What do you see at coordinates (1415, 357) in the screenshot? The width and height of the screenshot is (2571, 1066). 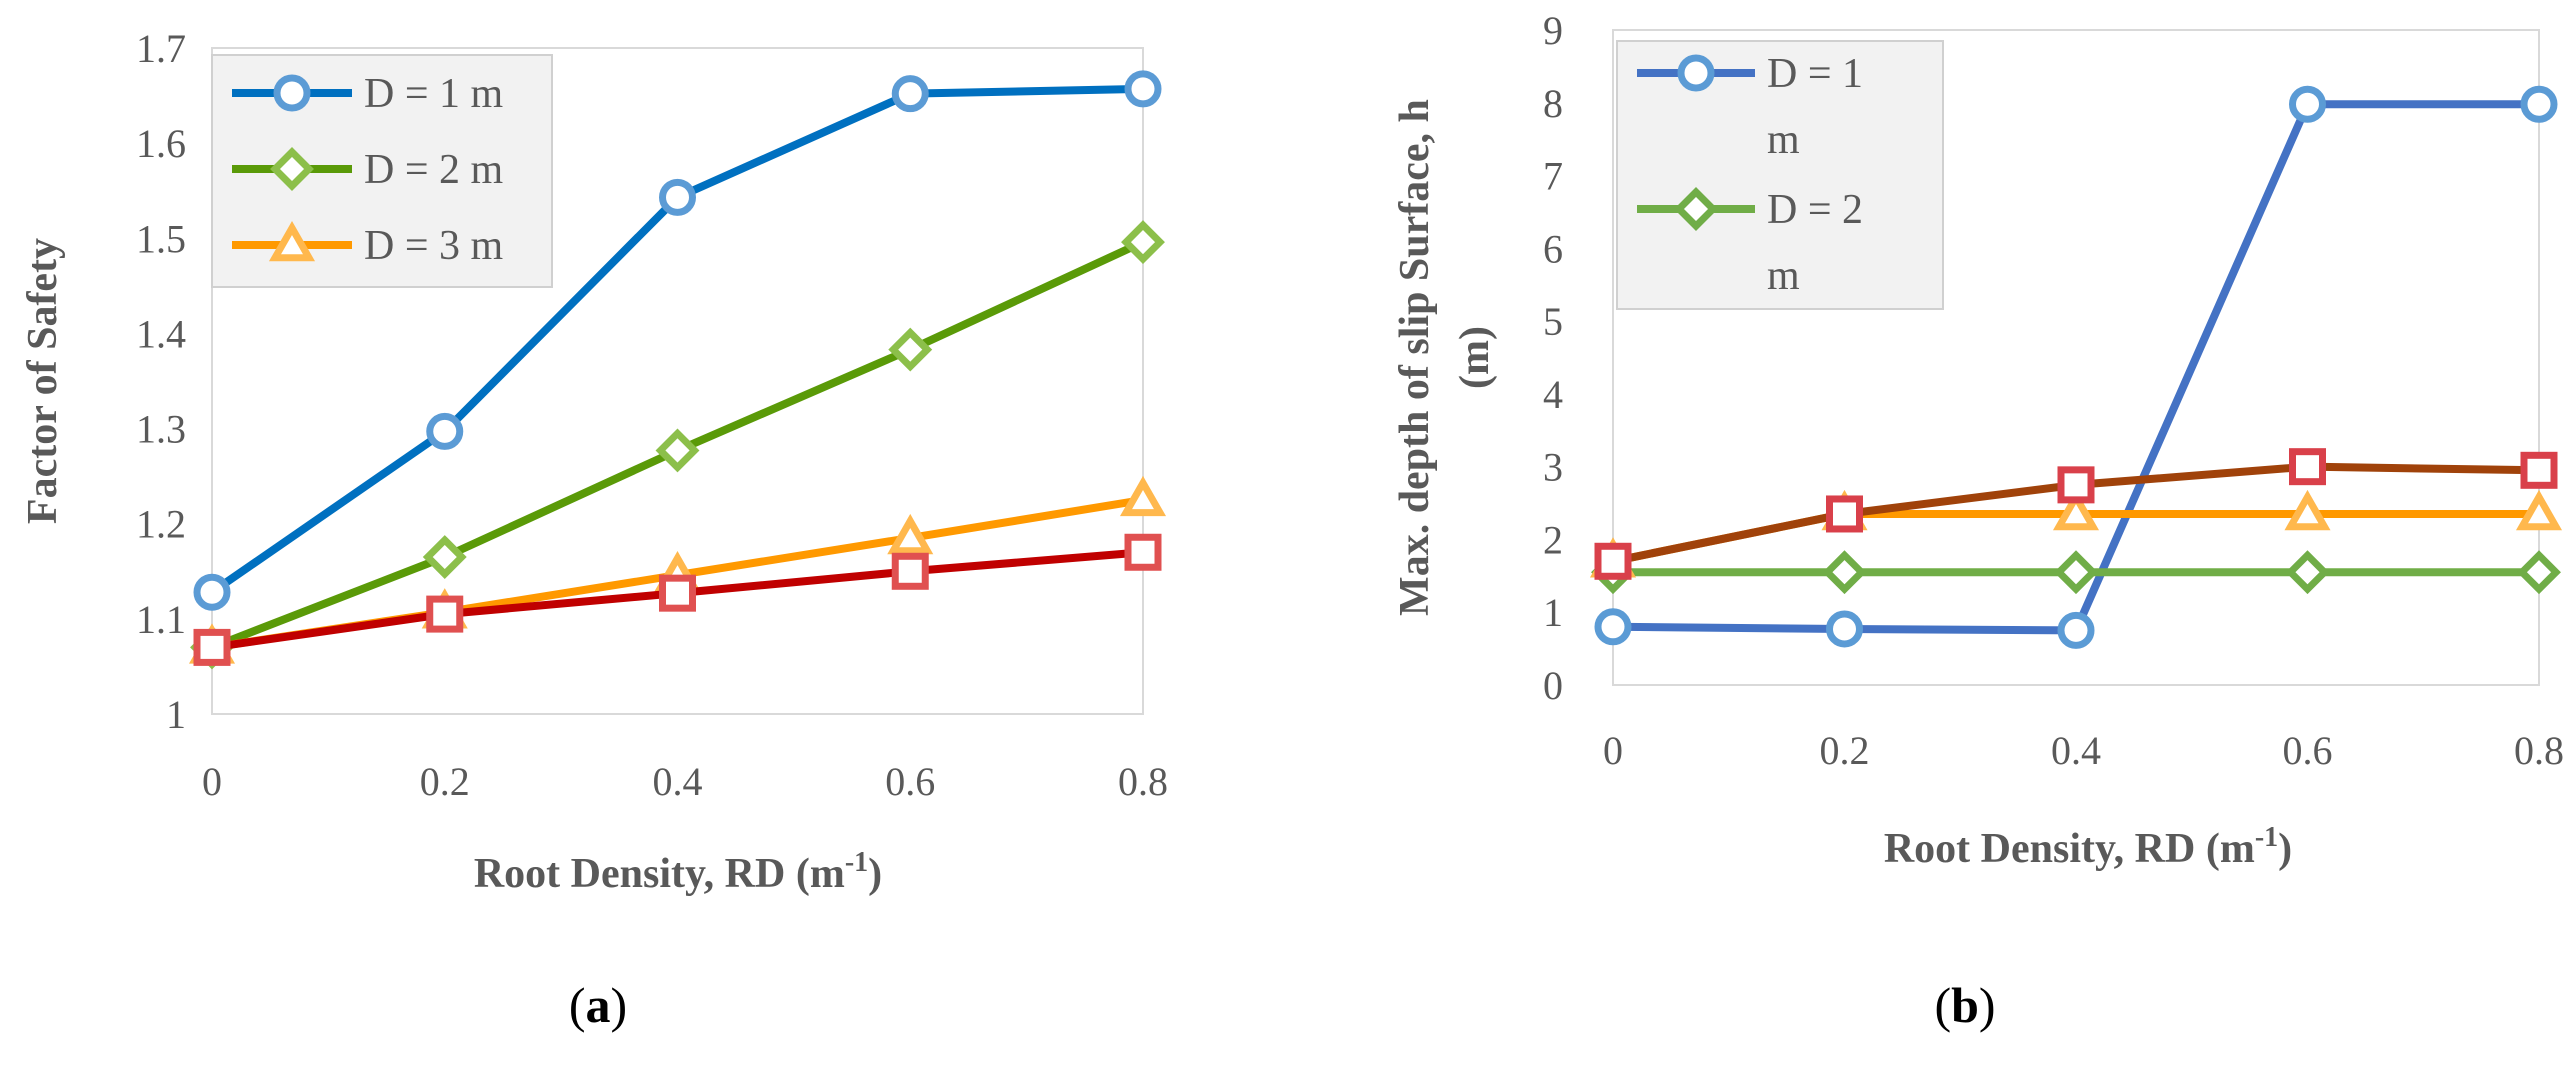 I see `y-axis-title: Max. depth of slip Surface, h` at bounding box center [1415, 357].